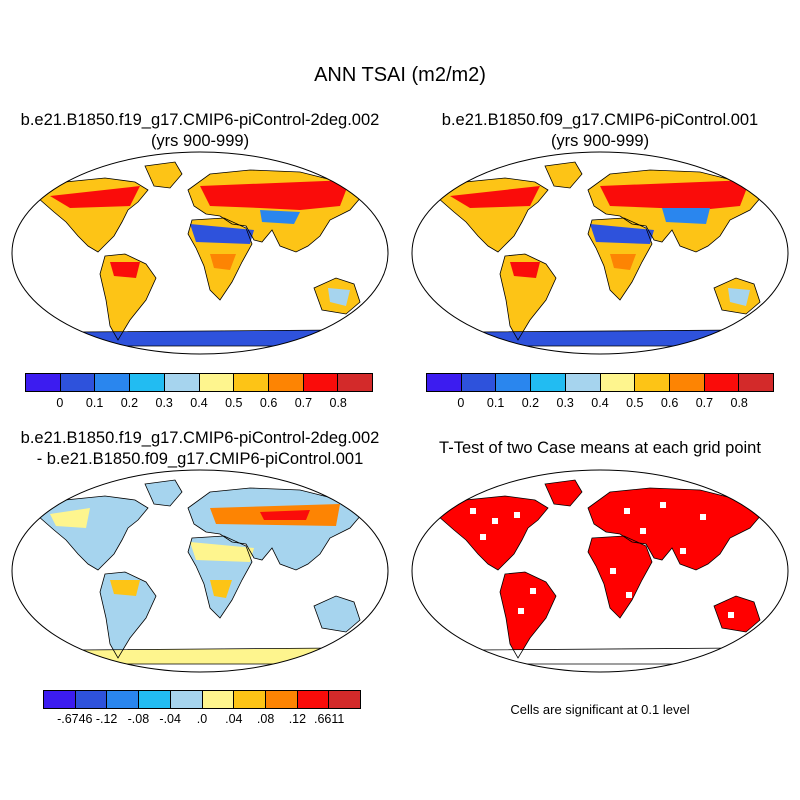 This screenshot has height=800, width=800. What do you see at coordinates (600, 120) in the screenshot?
I see `panel2-title-line1: b.e21.B1850.f09_g17.CMIP6-piControl.001` at bounding box center [600, 120].